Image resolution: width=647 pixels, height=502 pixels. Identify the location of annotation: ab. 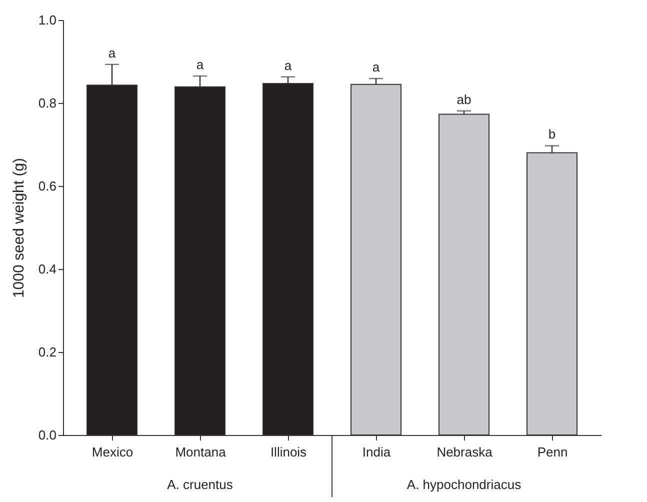
(464, 99).